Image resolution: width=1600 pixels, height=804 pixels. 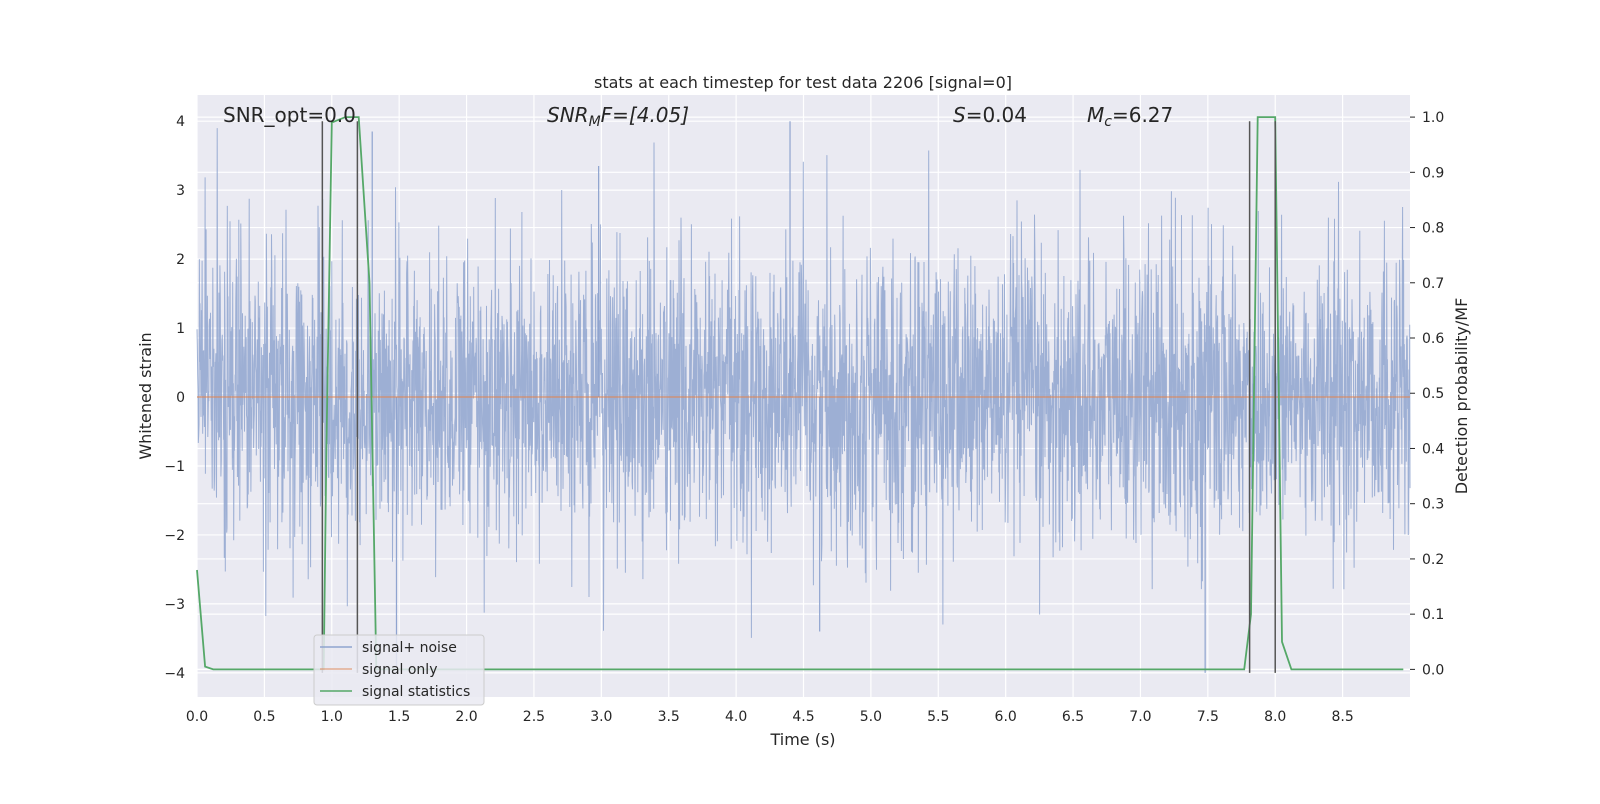 I want to click on x-tick-label: 8.0, so click(x=1275, y=717).